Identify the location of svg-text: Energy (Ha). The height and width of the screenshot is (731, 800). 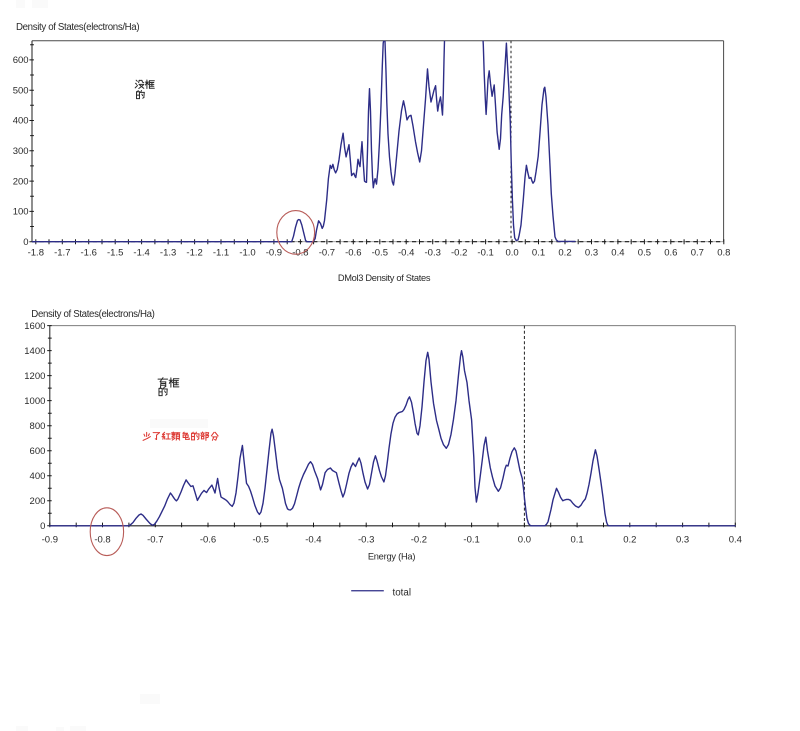
(392, 557).